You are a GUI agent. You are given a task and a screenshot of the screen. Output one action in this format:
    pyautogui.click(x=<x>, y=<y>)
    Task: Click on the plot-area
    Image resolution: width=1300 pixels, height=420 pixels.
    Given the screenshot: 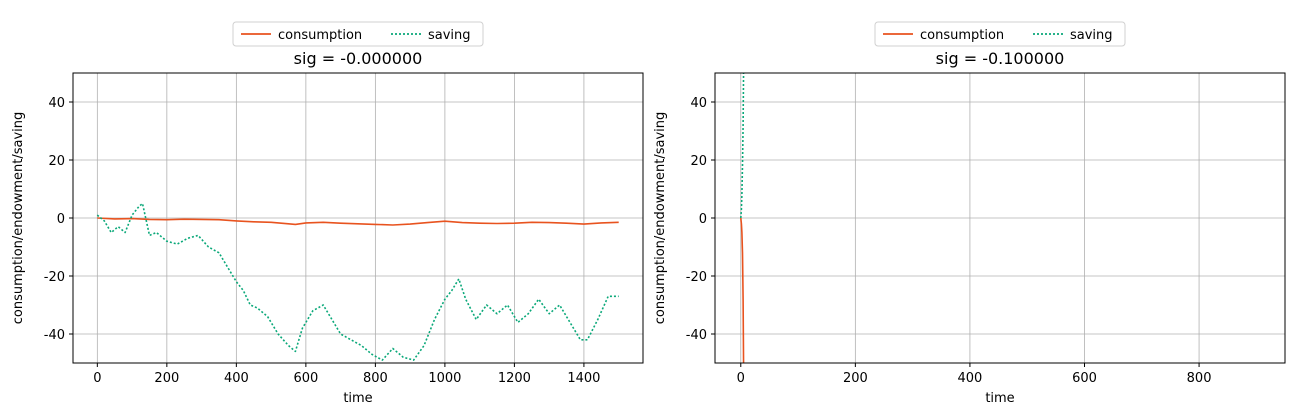 What is the action you would take?
    pyautogui.click(x=742, y=218)
    